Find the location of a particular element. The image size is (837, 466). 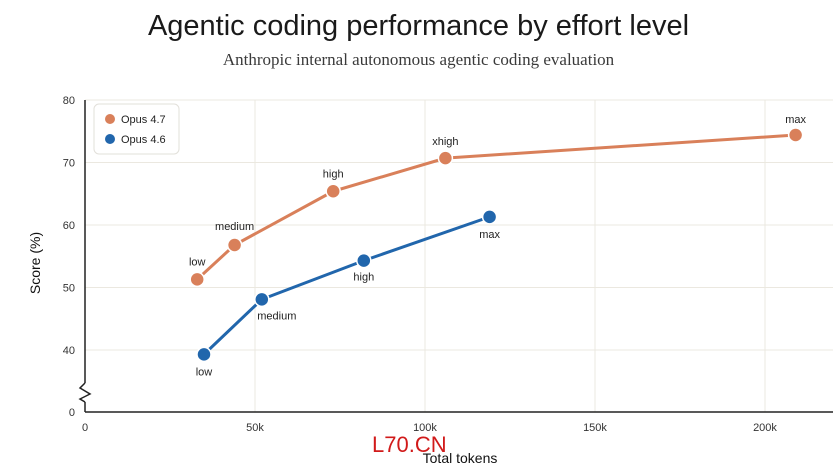

x-tick-label: 0 is located at coordinates (85, 428).